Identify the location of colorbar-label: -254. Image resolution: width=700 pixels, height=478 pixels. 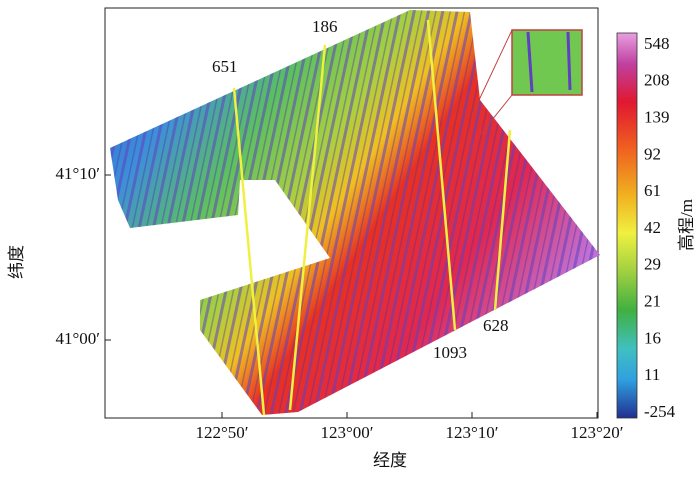
(660, 411).